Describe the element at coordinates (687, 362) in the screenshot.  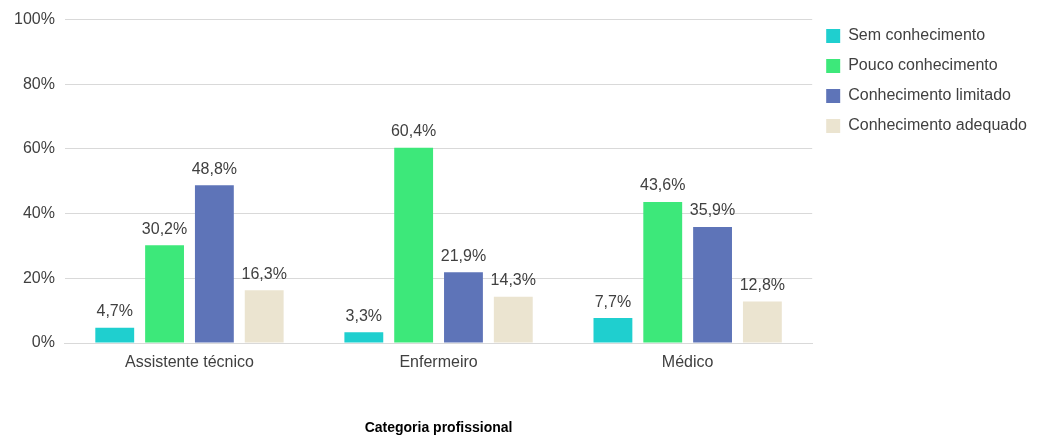
I see `x-tick-label: Médico` at that location.